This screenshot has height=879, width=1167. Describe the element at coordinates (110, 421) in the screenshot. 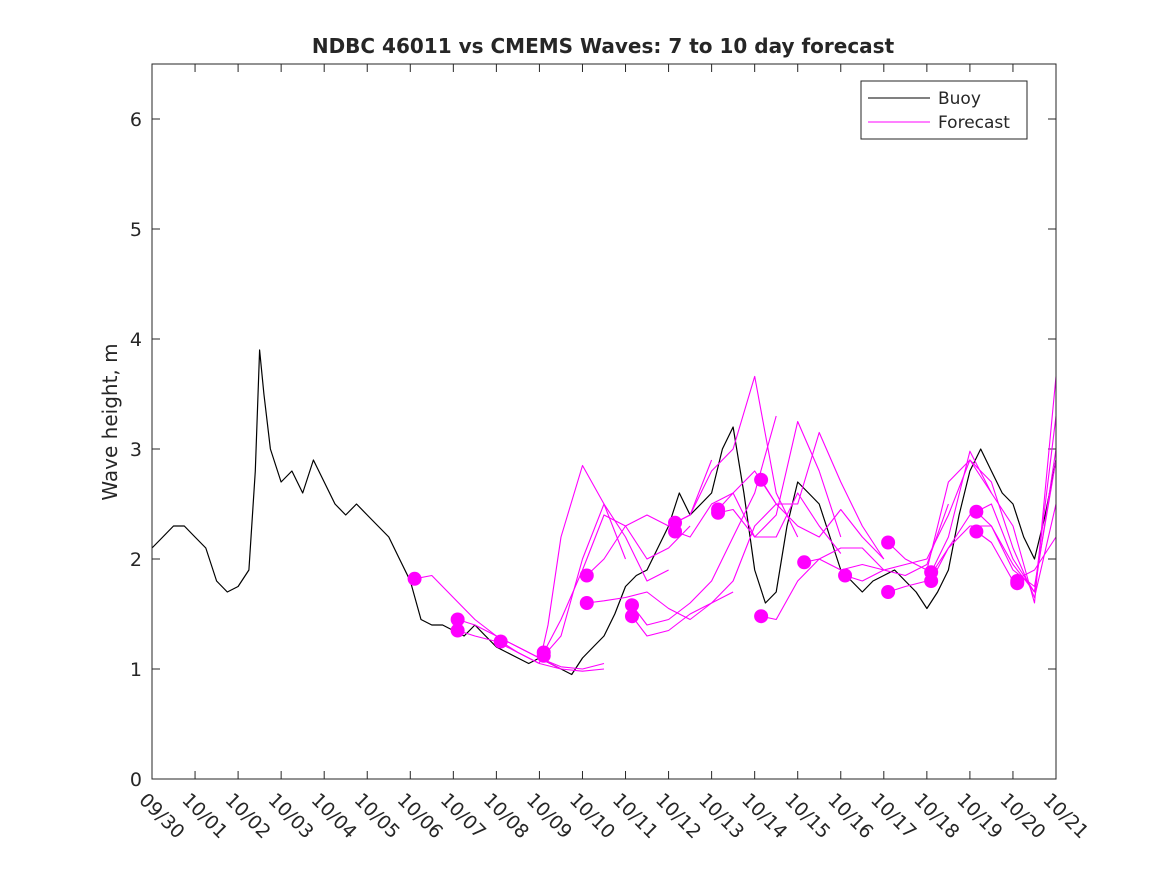

I see `y-axis-label: Wave height, m` at that location.